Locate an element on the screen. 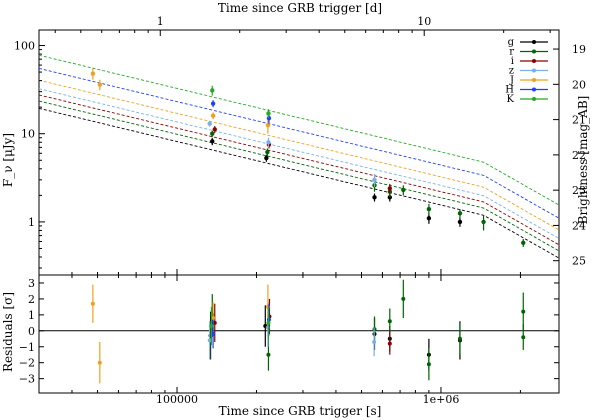 This screenshot has height=420, width=598. magnitude-axis-title: Brightness [mag_AB] is located at coordinates (583, 160).